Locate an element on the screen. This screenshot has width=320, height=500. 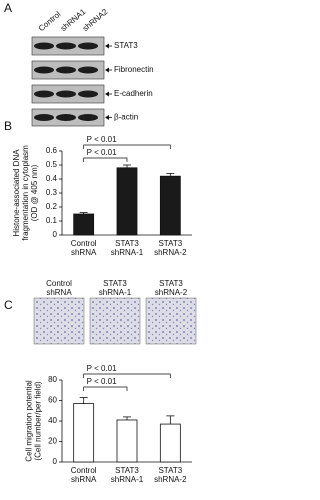
y-tick-label: 60 is located at coordinates (52, 400).